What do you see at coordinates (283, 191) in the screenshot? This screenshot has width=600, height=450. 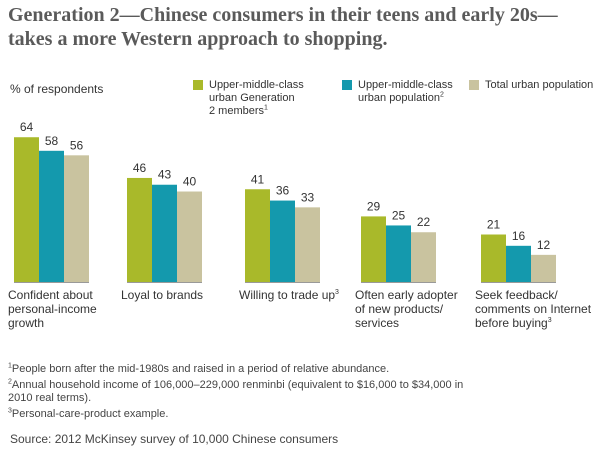 I see `value-label: 36` at bounding box center [283, 191].